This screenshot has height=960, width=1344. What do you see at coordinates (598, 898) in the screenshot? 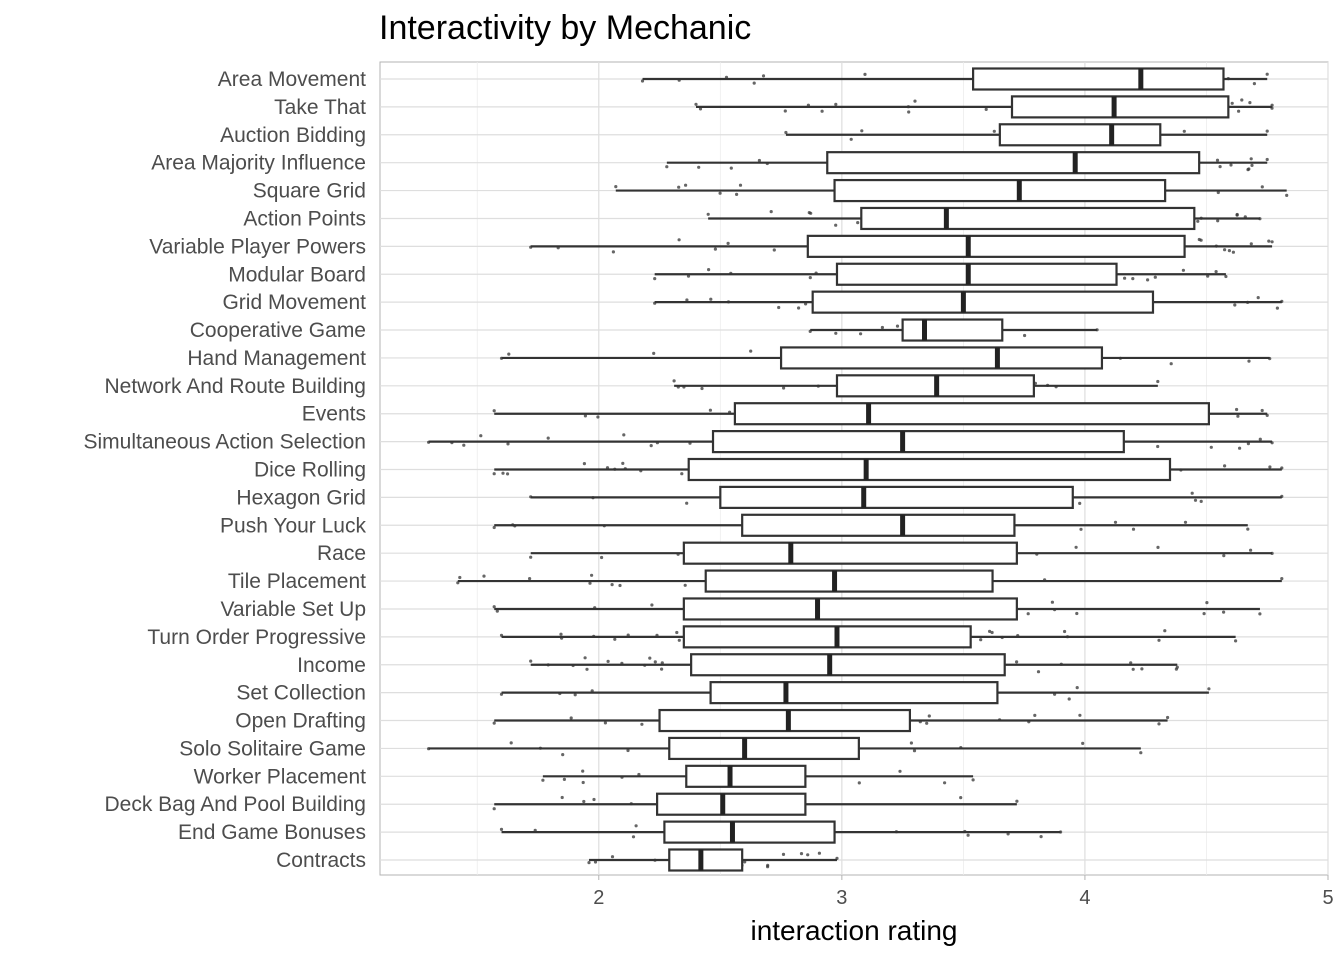
I see `x-tick-label: 2` at bounding box center [598, 898].